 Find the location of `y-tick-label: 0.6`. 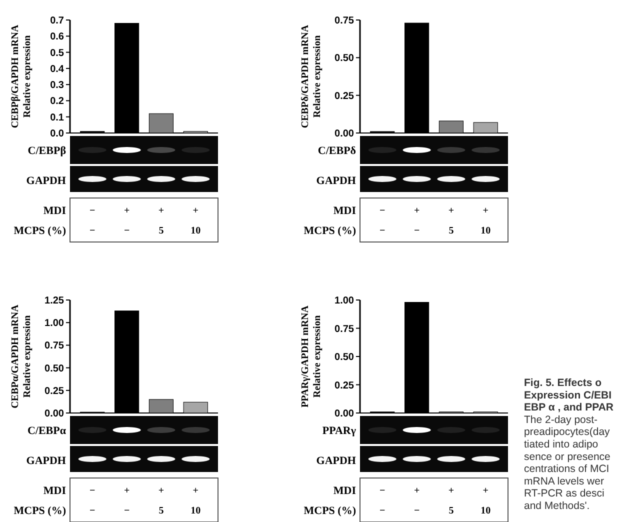

y-tick-label: 0.6 is located at coordinates (57, 37).